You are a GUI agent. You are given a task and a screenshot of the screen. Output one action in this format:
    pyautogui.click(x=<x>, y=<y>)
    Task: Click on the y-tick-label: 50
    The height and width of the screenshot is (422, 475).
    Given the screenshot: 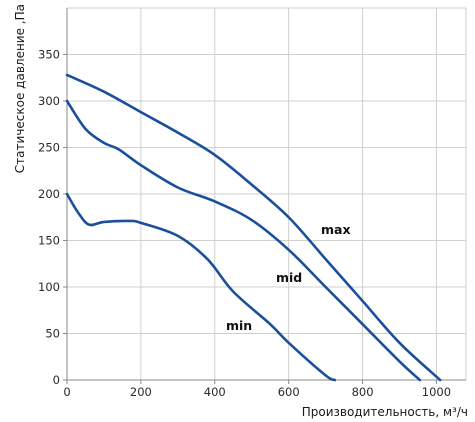 What is the action you would take?
    pyautogui.click(x=52, y=334)
    